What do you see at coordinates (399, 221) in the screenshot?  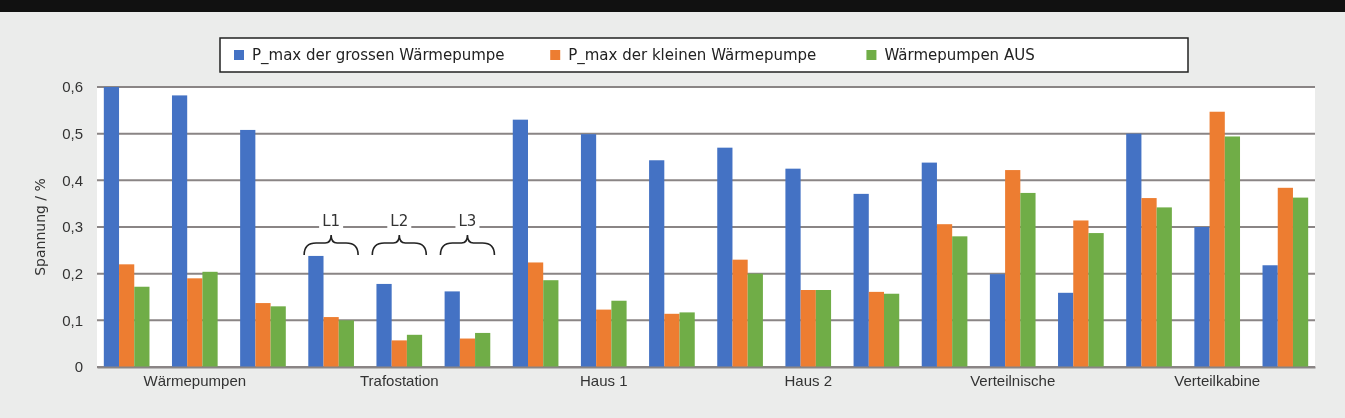 I see `annotation: L2` at bounding box center [399, 221].